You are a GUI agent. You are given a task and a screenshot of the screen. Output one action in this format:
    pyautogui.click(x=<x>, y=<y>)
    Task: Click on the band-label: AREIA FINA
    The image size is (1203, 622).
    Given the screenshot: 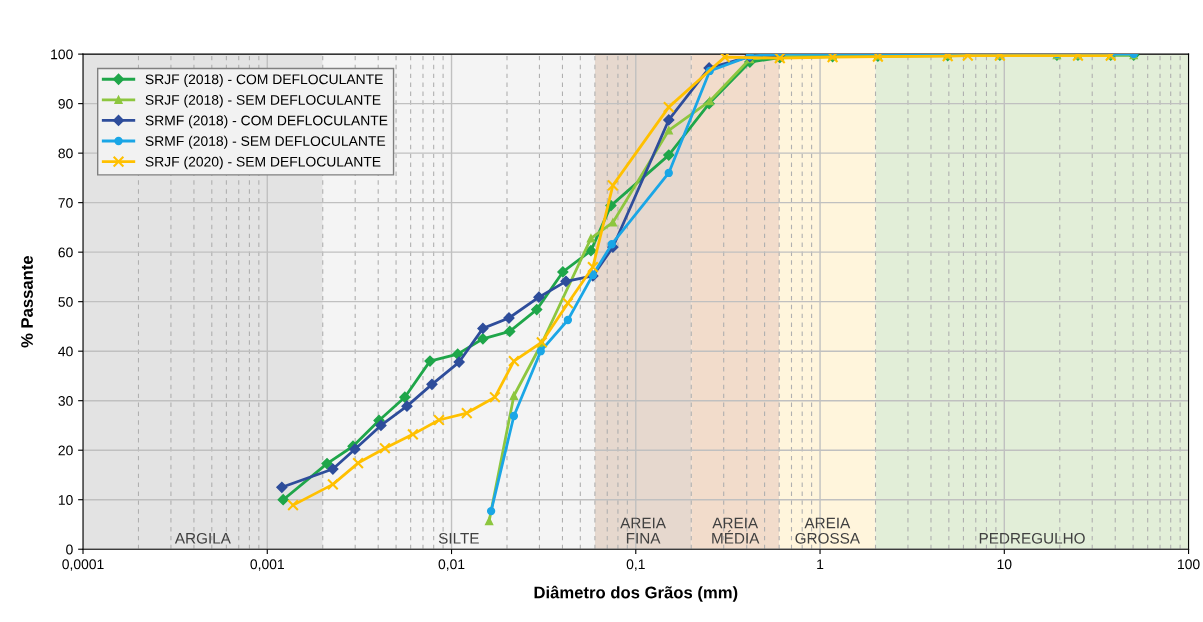 What is the action you would take?
    pyautogui.click(x=643, y=530)
    